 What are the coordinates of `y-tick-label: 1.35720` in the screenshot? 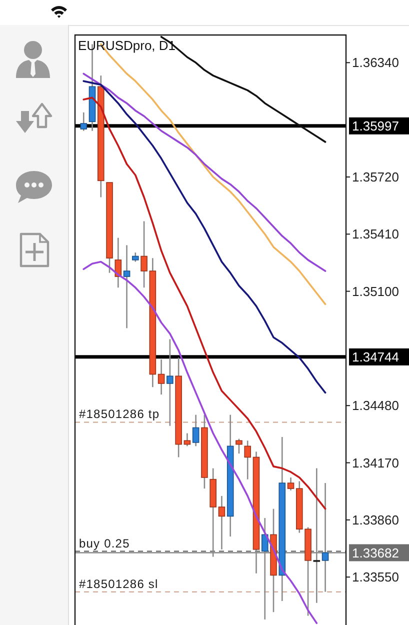 It's located at (375, 176).